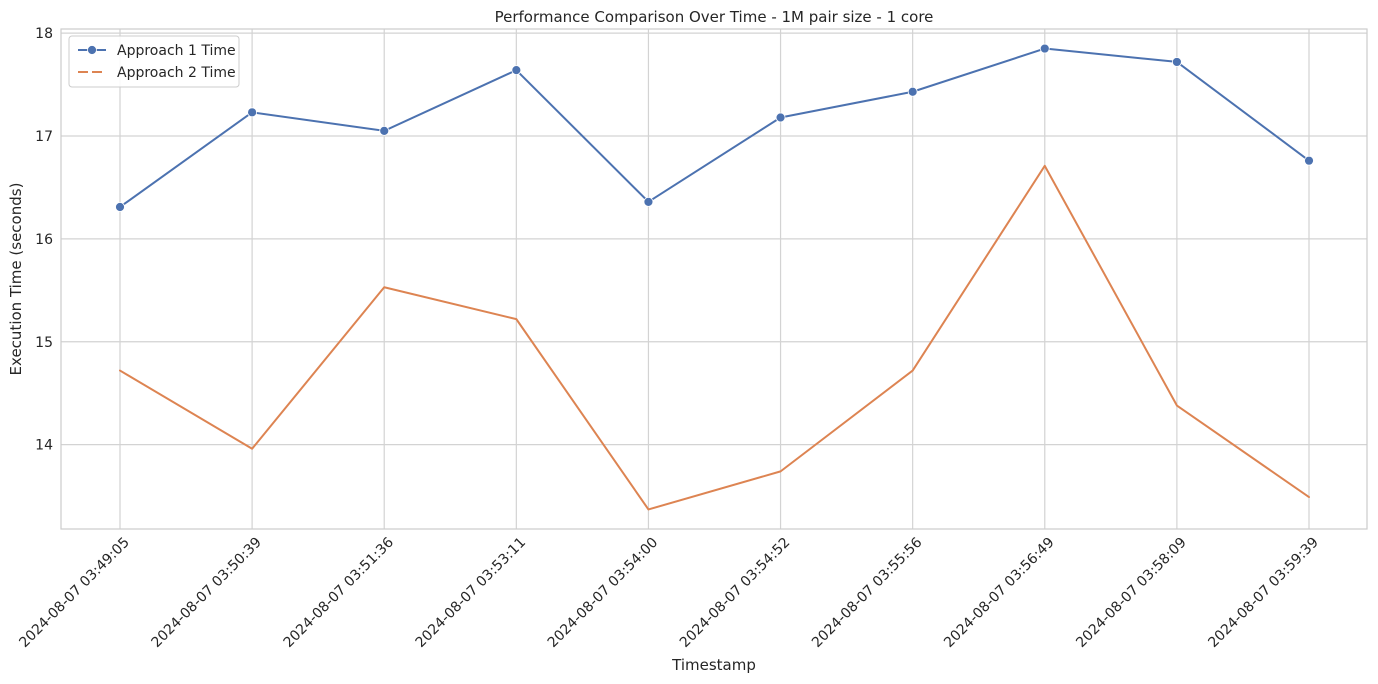  What do you see at coordinates (44, 34) in the screenshot?
I see `y-tick-label: 18` at bounding box center [44, 34].